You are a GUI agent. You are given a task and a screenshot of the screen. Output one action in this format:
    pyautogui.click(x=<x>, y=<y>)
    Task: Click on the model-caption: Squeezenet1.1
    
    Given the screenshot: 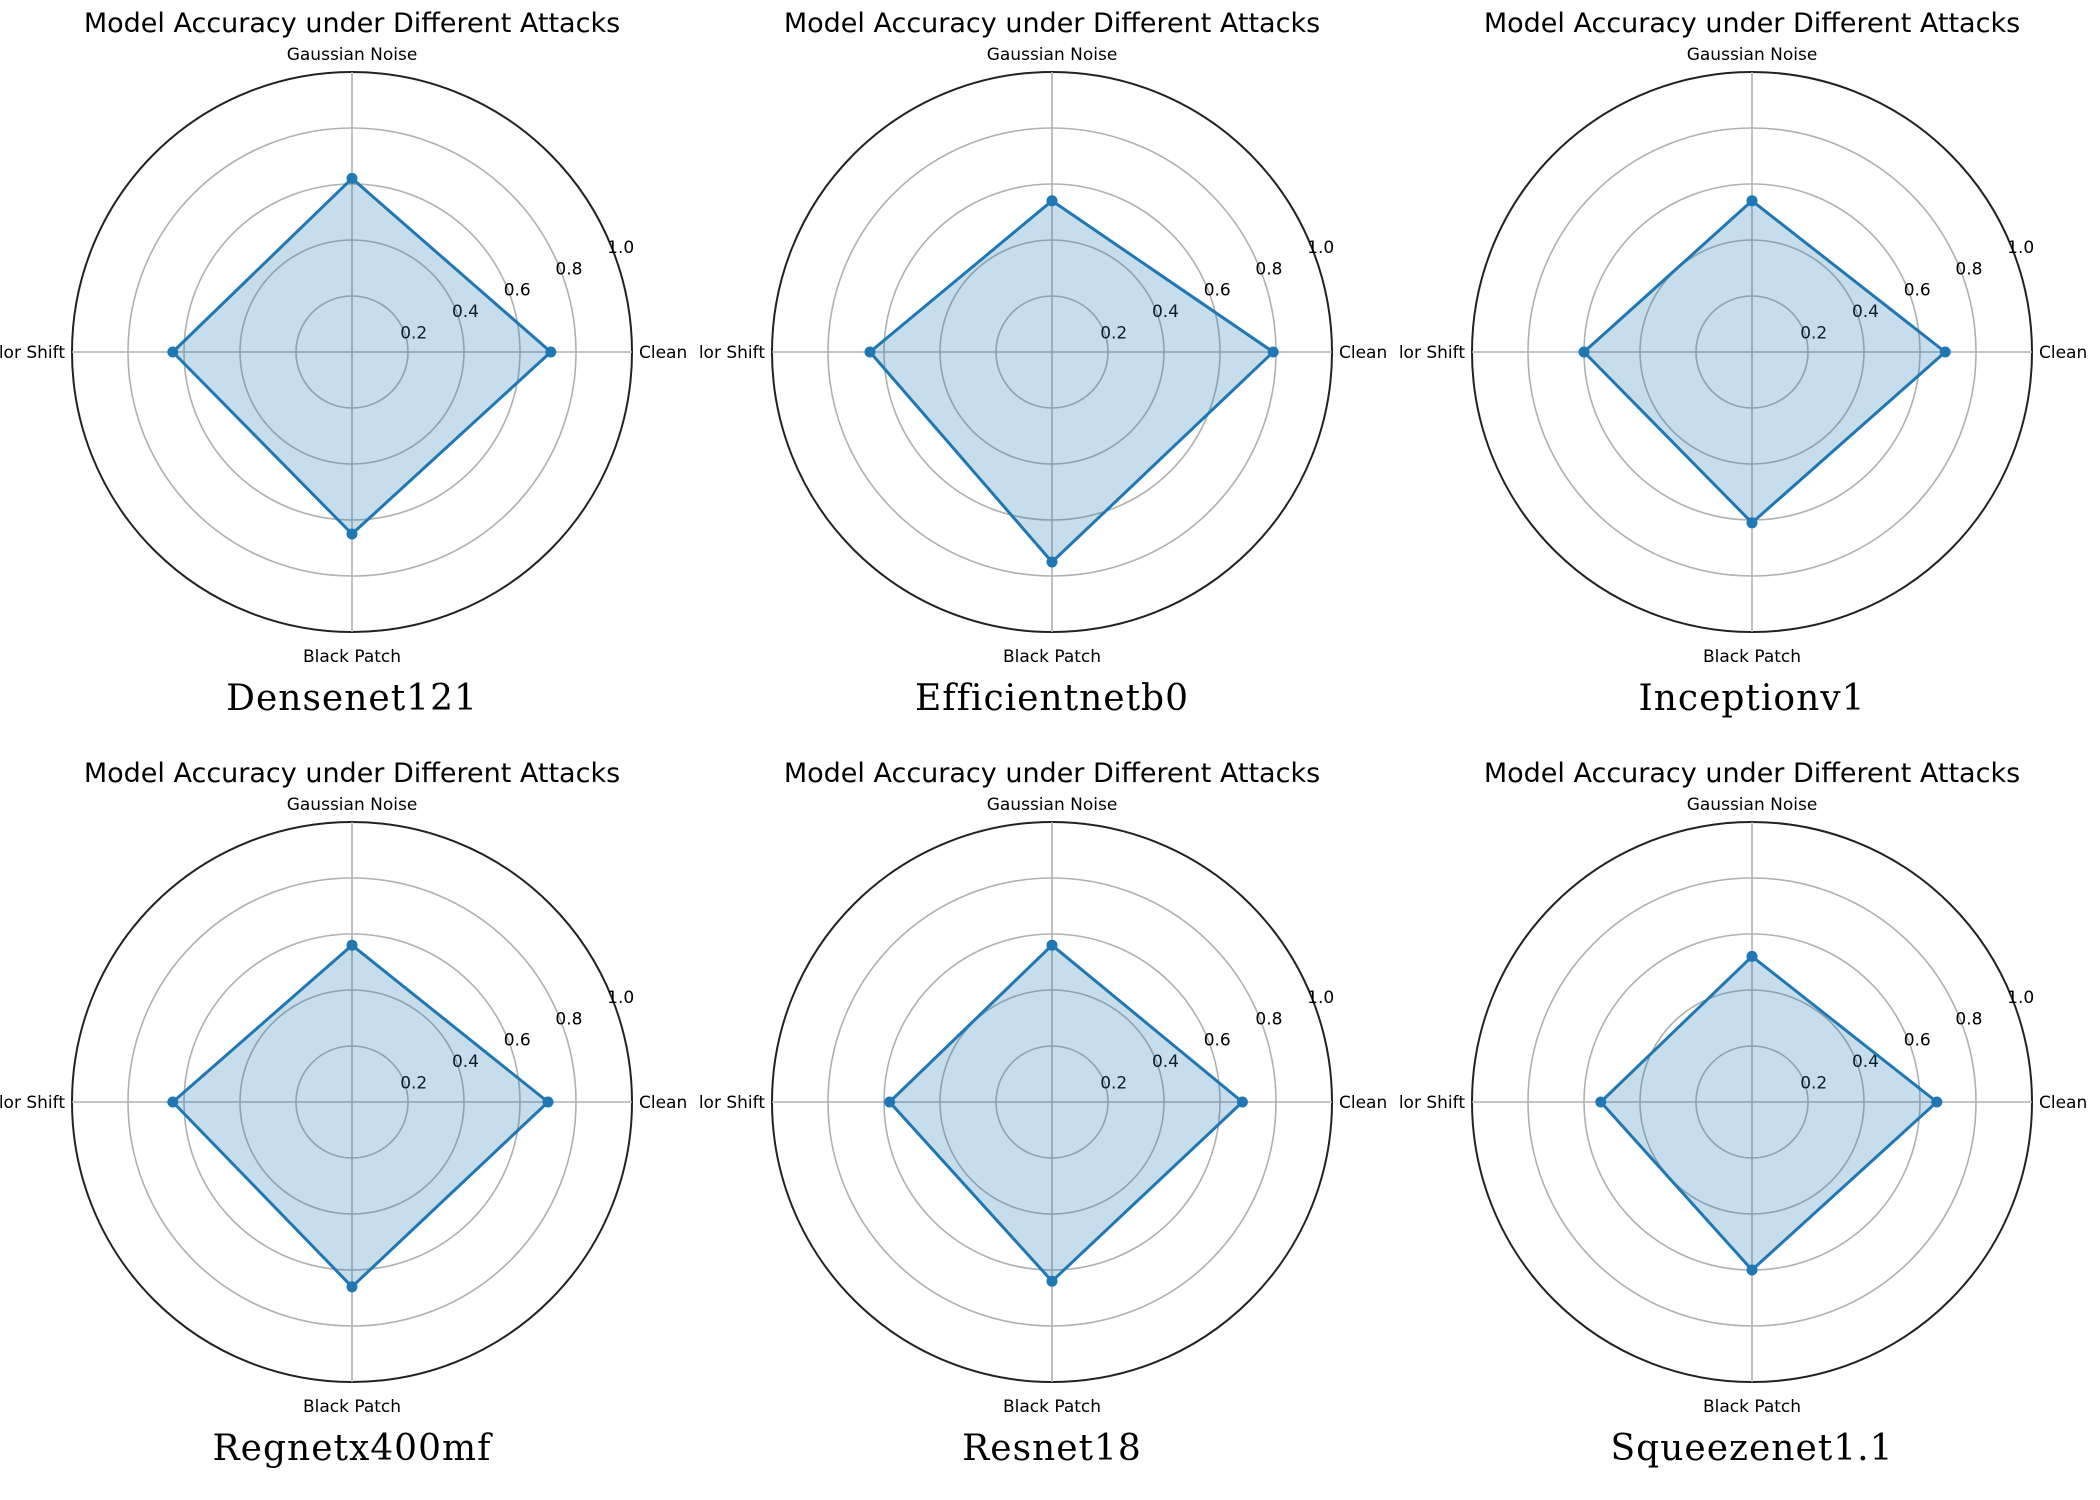 What is the action you would take?
    pyautogui.click(x=1752, y=1448)
    